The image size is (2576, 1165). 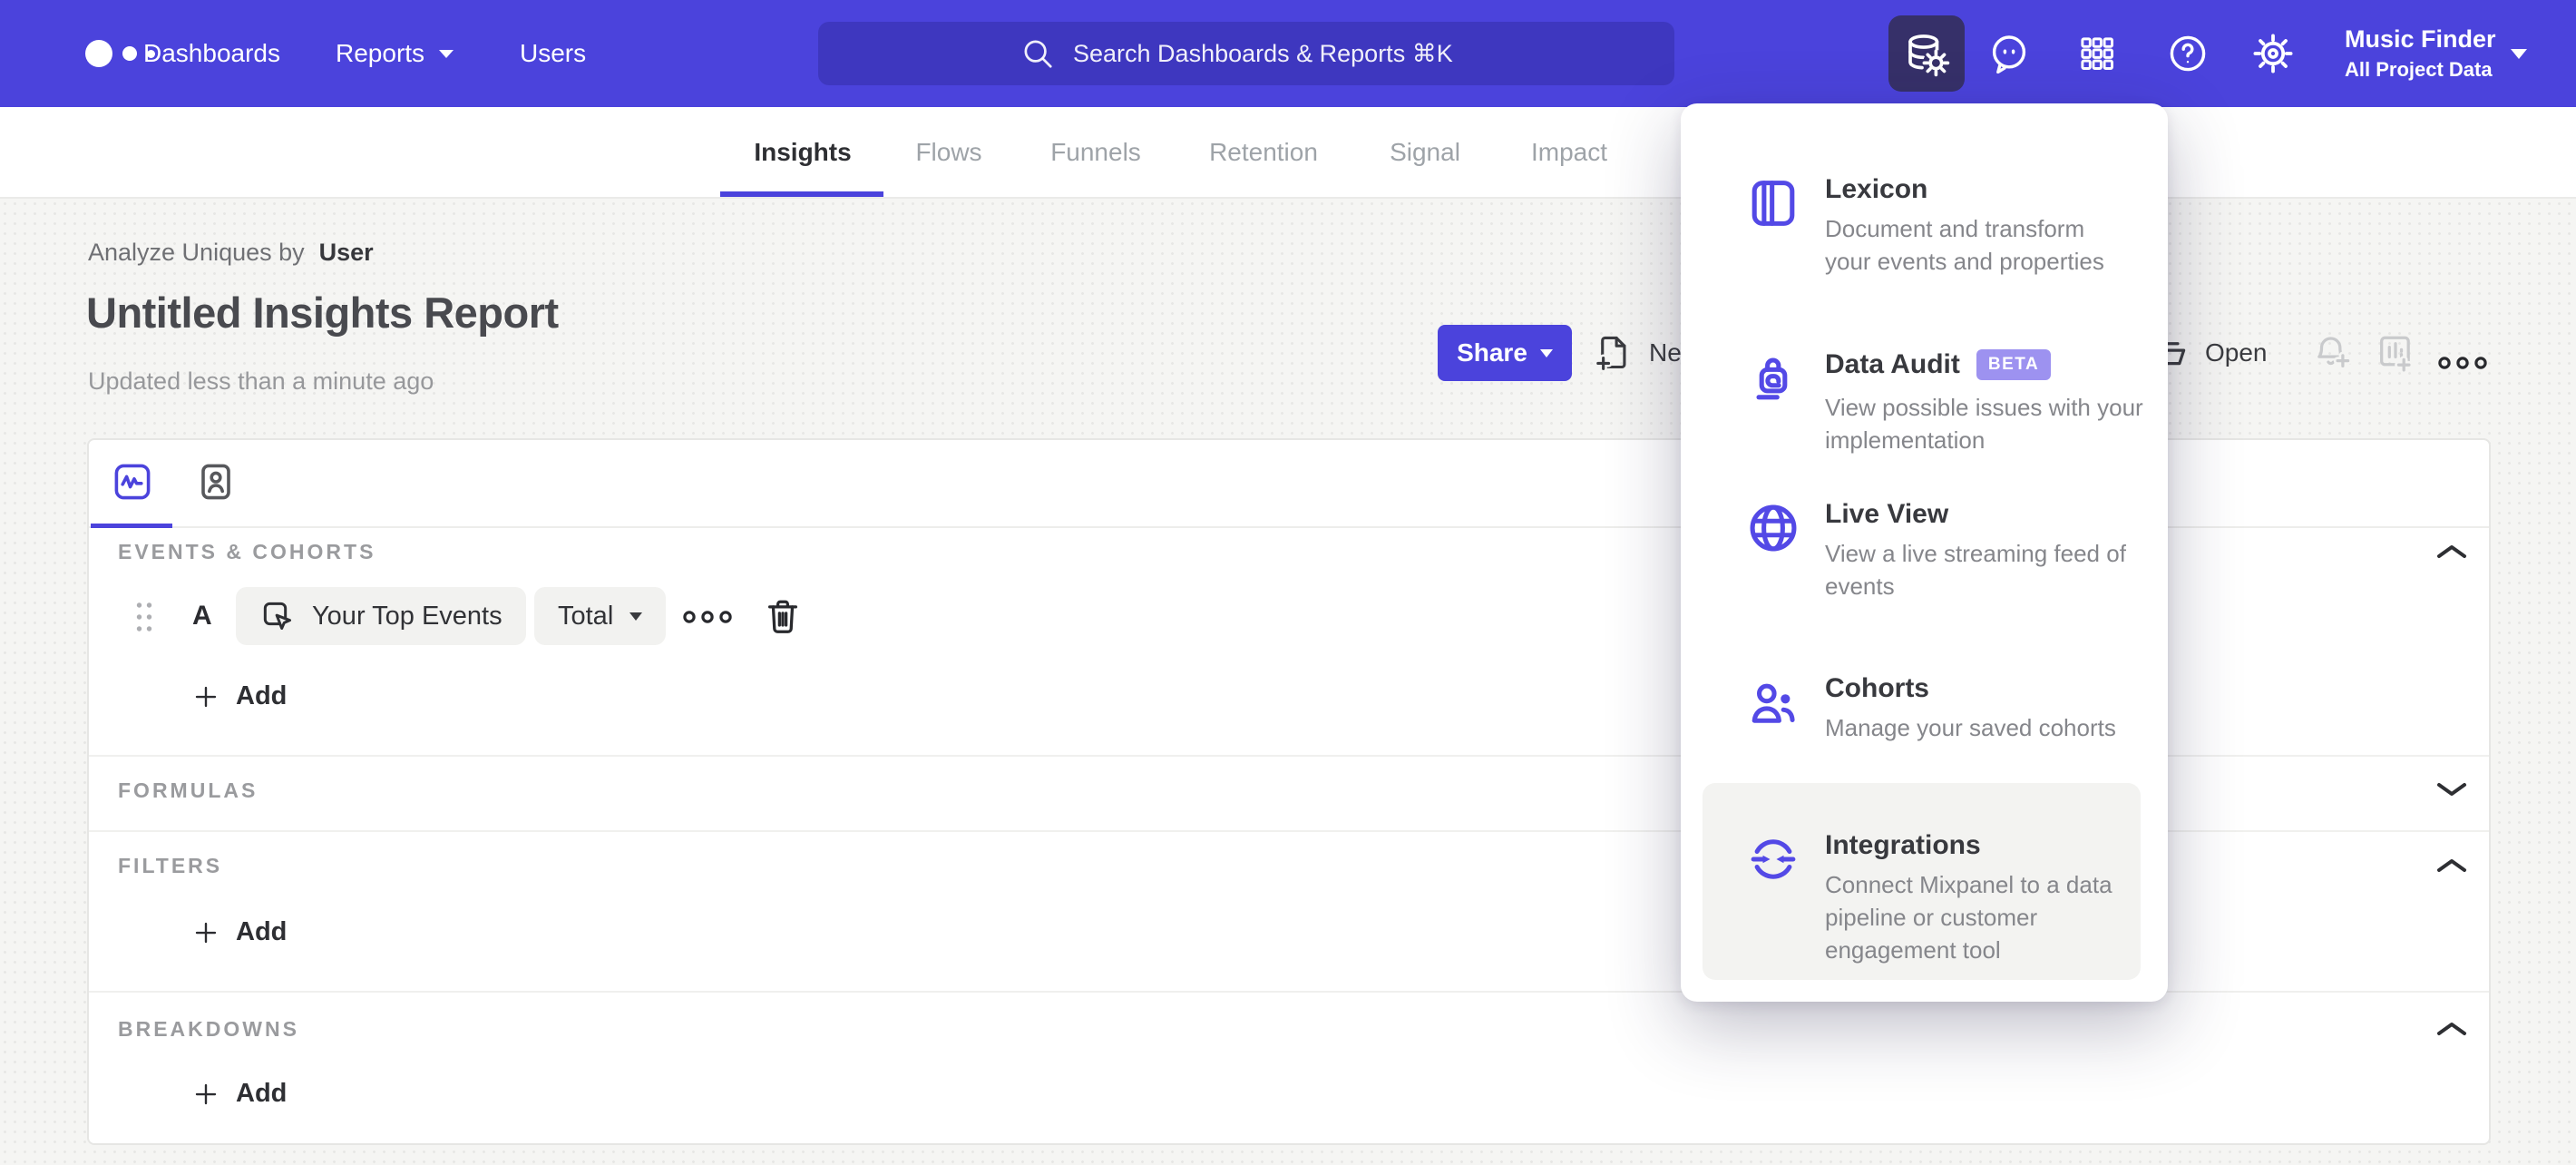 What do you see at coordinates (98, 53) in the screenshot?
I see `logo-dot` at bounding box center [98, 53].